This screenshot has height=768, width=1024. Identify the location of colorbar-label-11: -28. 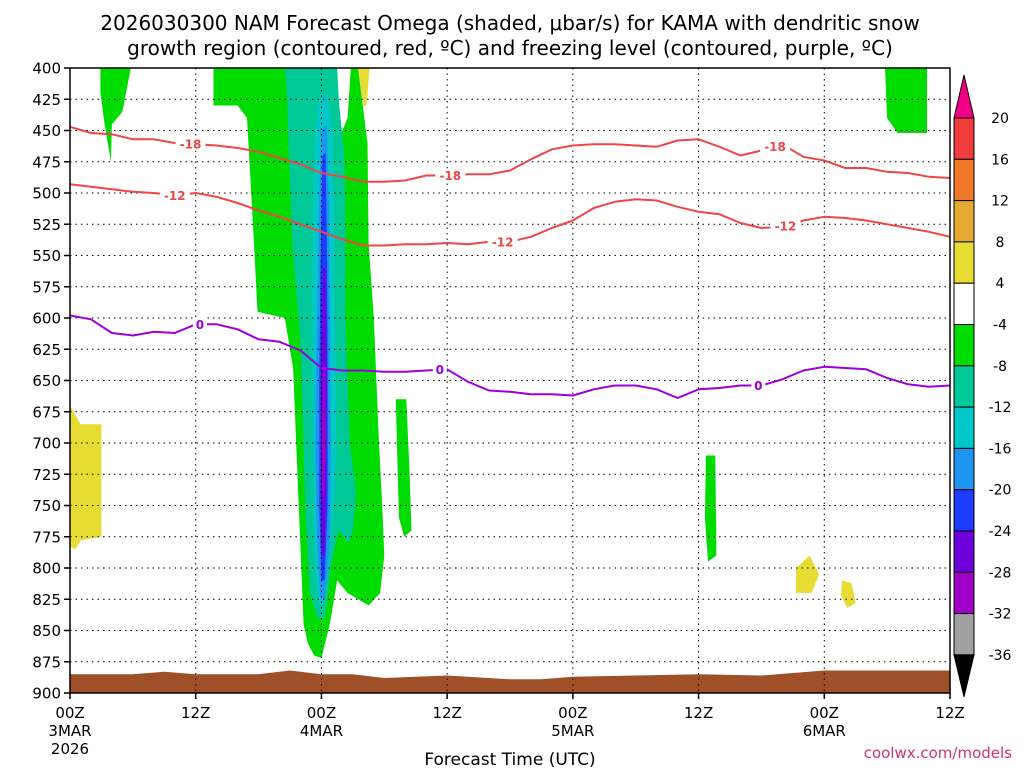
(1000, 573).